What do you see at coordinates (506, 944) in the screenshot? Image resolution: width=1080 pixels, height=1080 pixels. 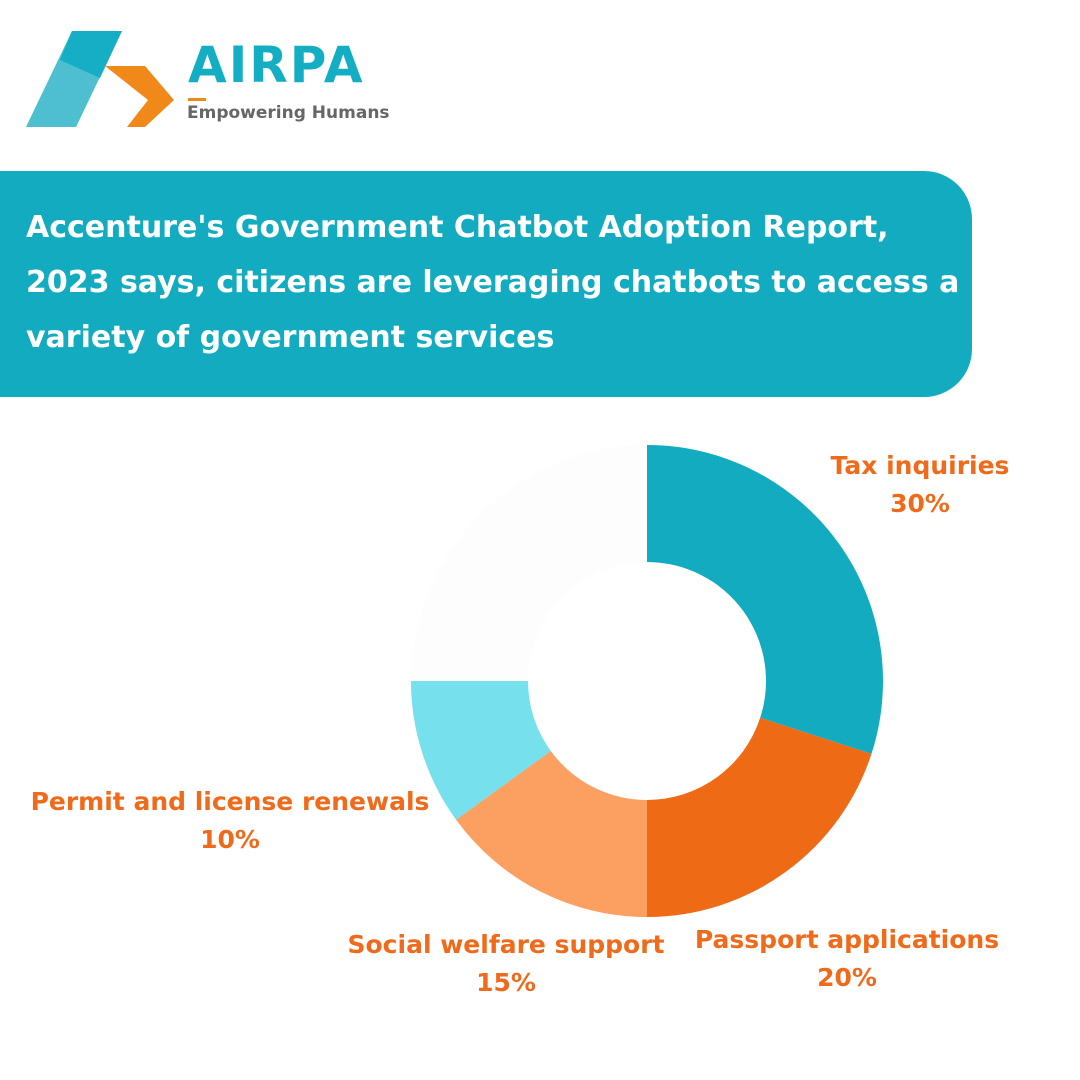 I see `label-name: Social welfare support` at bounding box center [506, 944].